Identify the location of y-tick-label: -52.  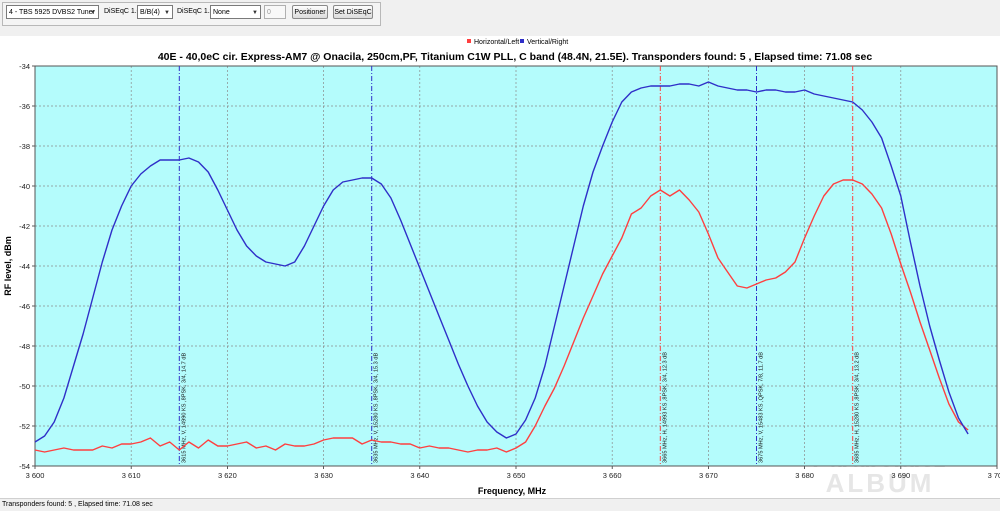
(24, 426).